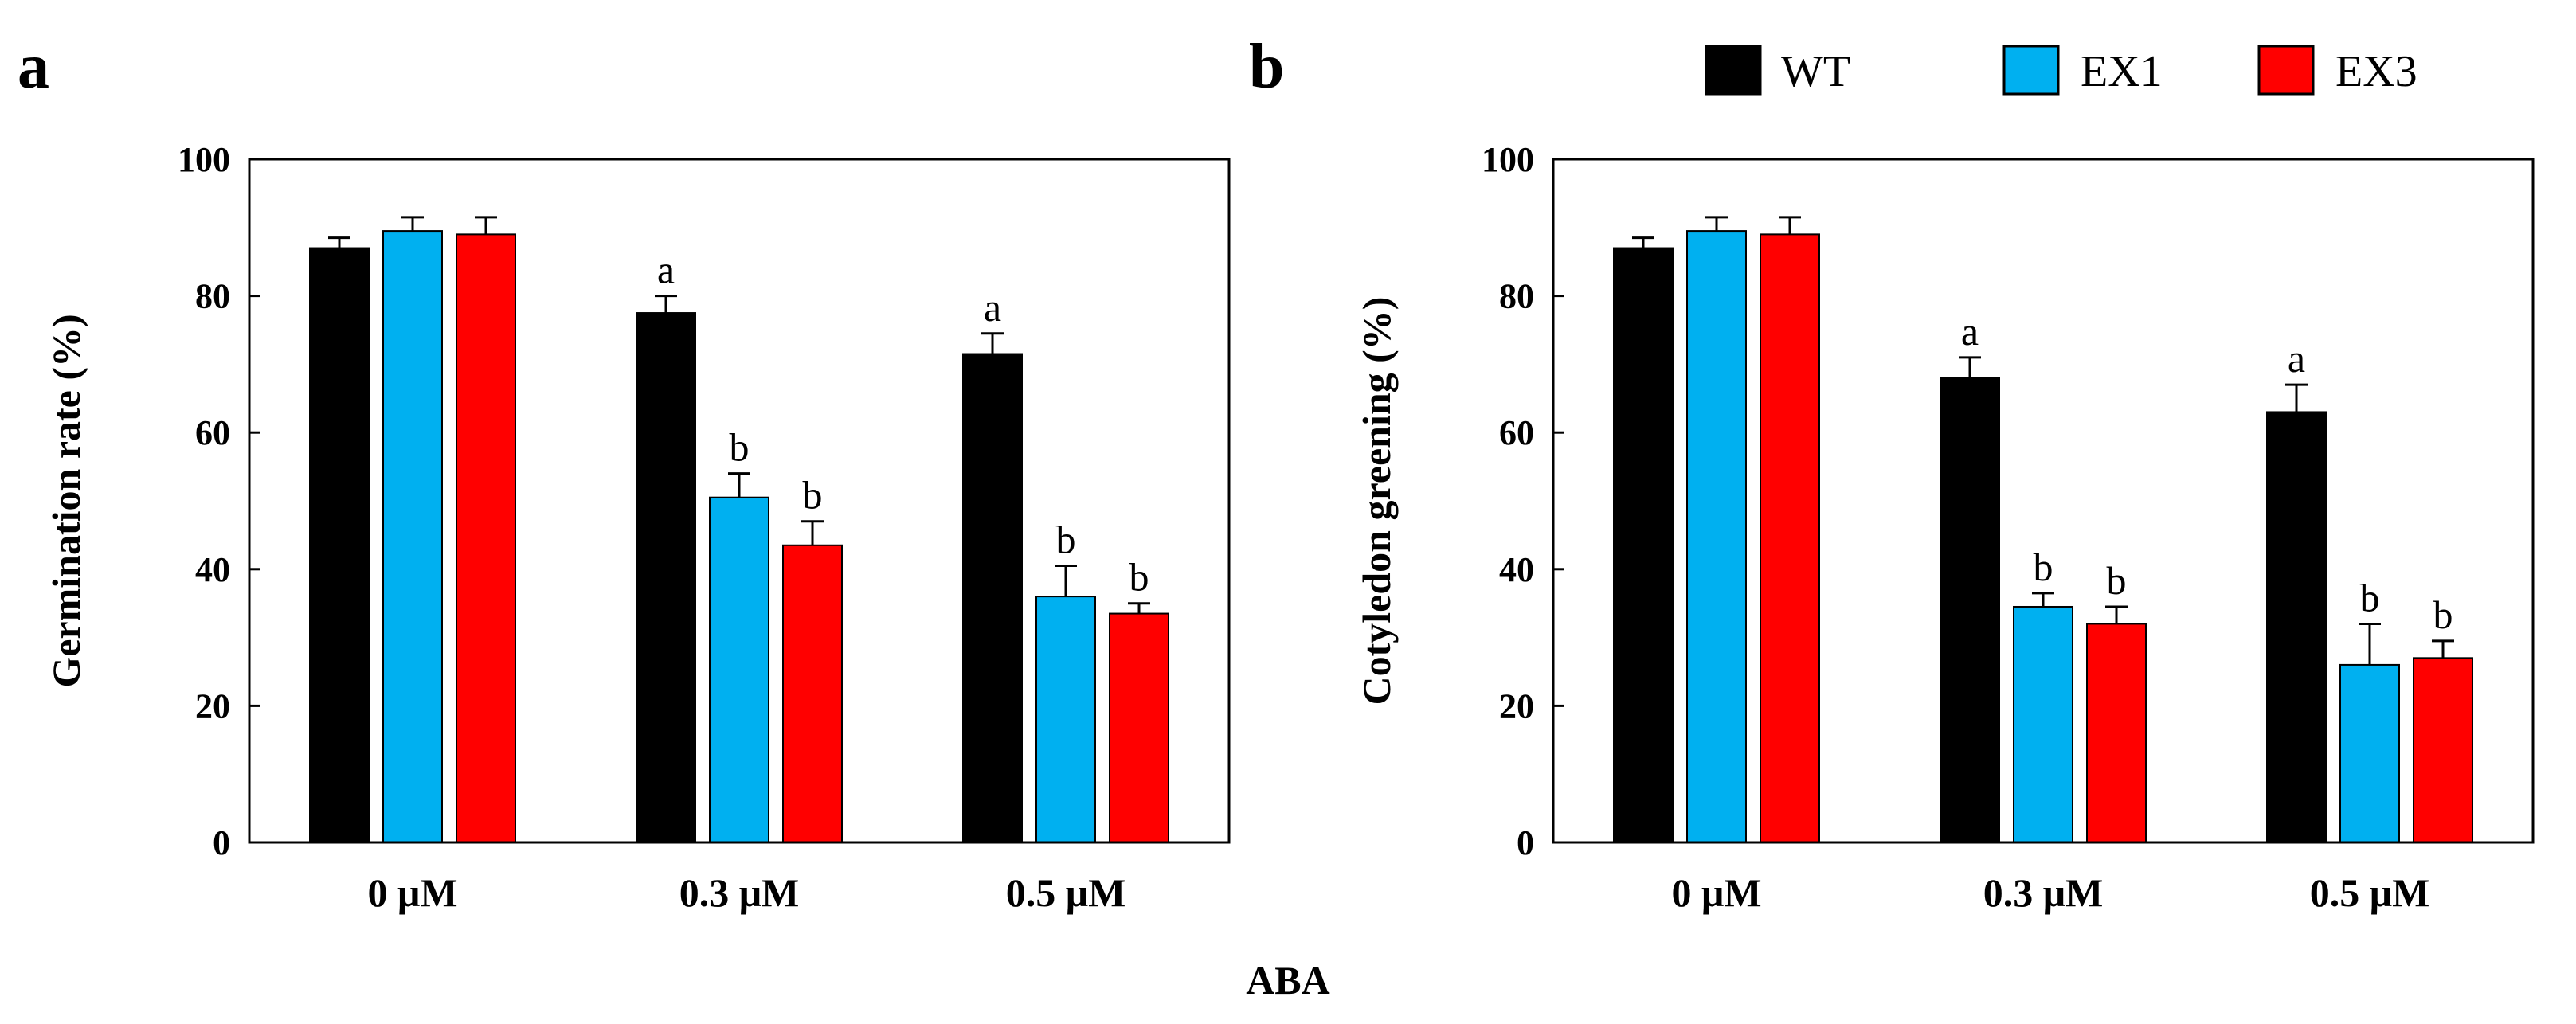 The height and width of the screenshot is (1024, 2576). What do you see at coordinates (1288, 980) in the screenshot?
I see `shared-x-axis-title: ABA` at bounding box center [1288, 980].